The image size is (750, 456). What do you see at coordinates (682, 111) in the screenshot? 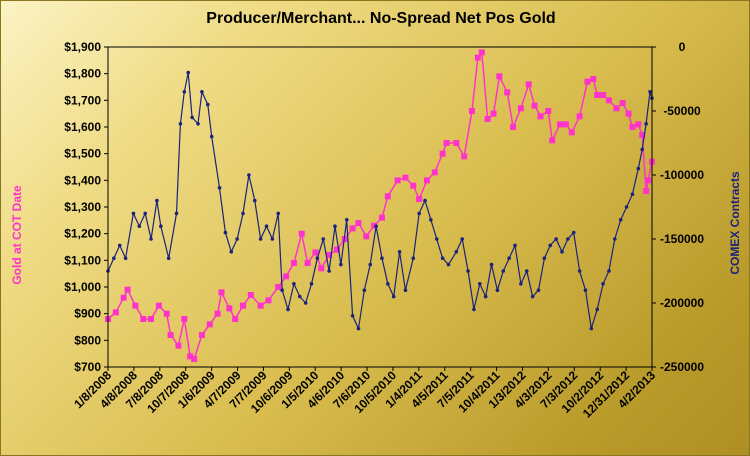
I see `right-axis-tick-label: -50000` at bounding box center [682, 111].